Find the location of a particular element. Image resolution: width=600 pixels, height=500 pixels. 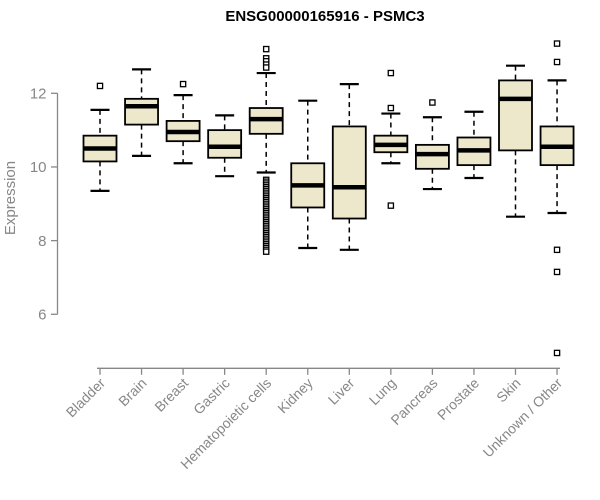

box-liver is located at coordinates (349, 172).